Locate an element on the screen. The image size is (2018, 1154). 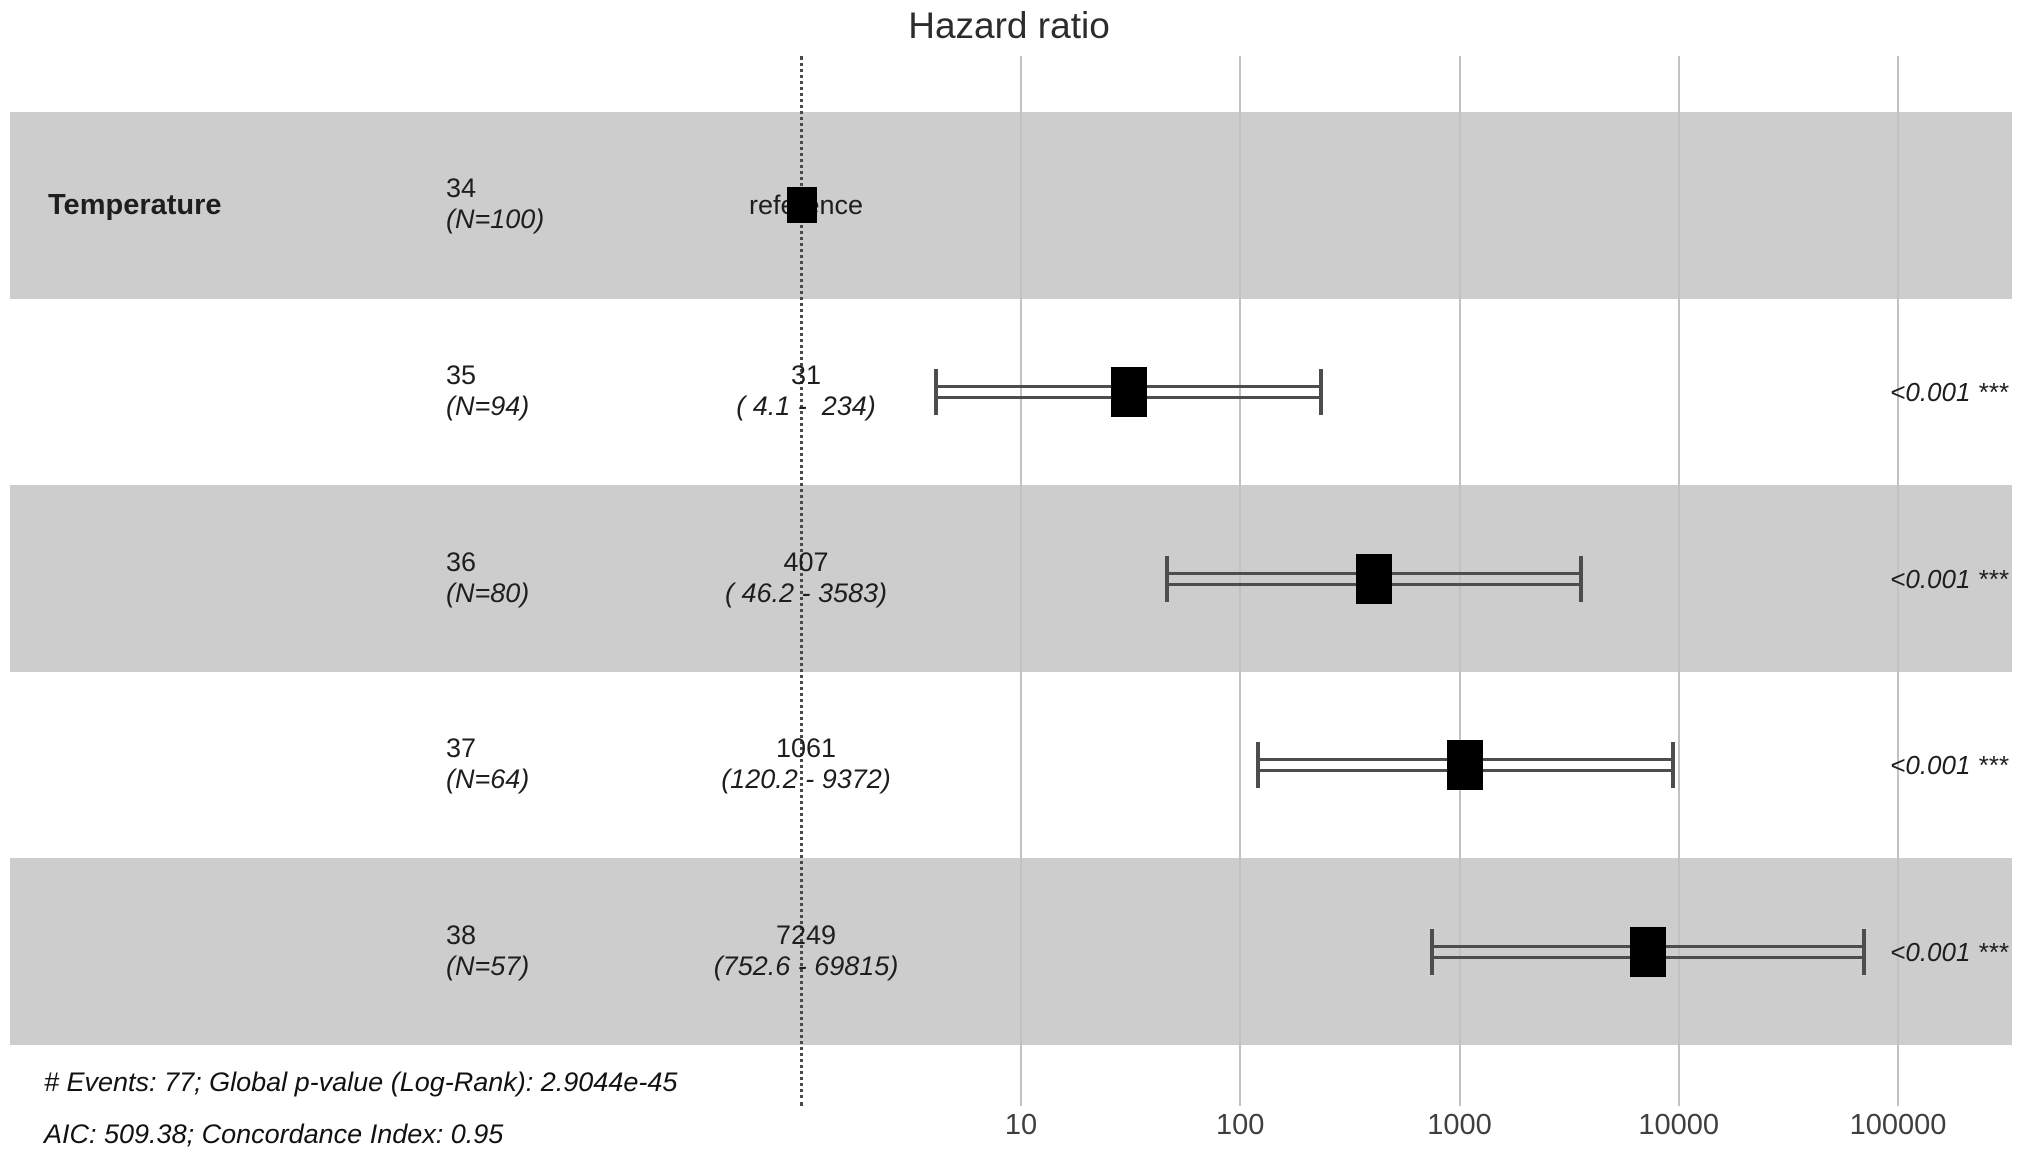
x-tick-label: 100 is located at coordinates (1240, 1125).